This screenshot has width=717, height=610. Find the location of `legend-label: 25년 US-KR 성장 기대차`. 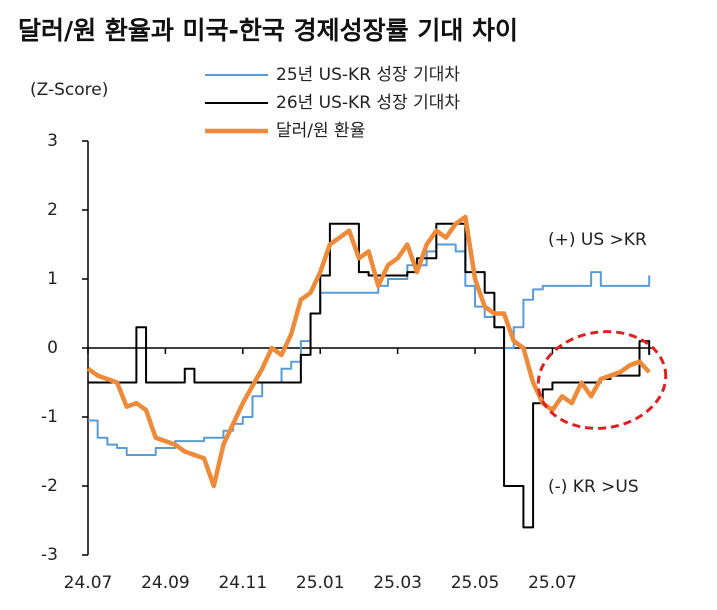

legend-label: 25년 US-KR 성장 기대차 is located at coordinates (368, 75).